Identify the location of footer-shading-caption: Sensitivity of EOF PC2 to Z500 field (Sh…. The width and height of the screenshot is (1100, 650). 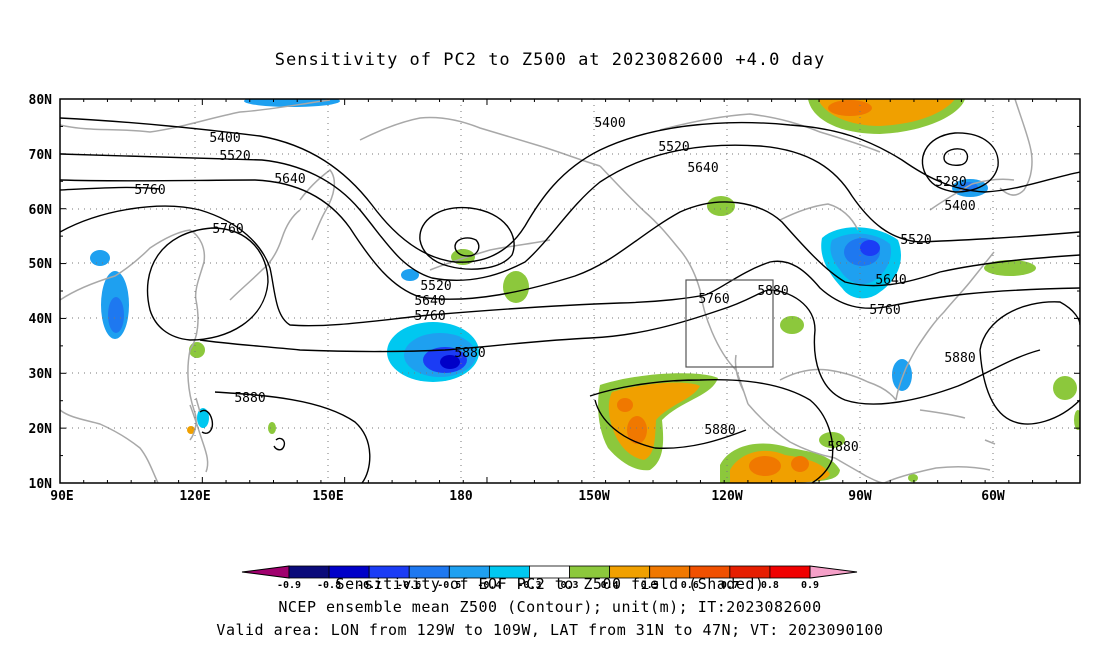
(550, 584).